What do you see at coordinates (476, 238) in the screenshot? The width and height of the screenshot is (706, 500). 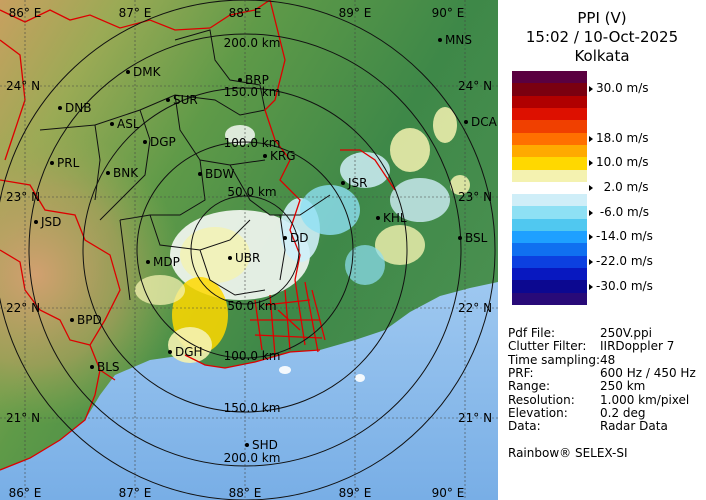 I see `station-label: BSL` at bounding box center [476, 238].